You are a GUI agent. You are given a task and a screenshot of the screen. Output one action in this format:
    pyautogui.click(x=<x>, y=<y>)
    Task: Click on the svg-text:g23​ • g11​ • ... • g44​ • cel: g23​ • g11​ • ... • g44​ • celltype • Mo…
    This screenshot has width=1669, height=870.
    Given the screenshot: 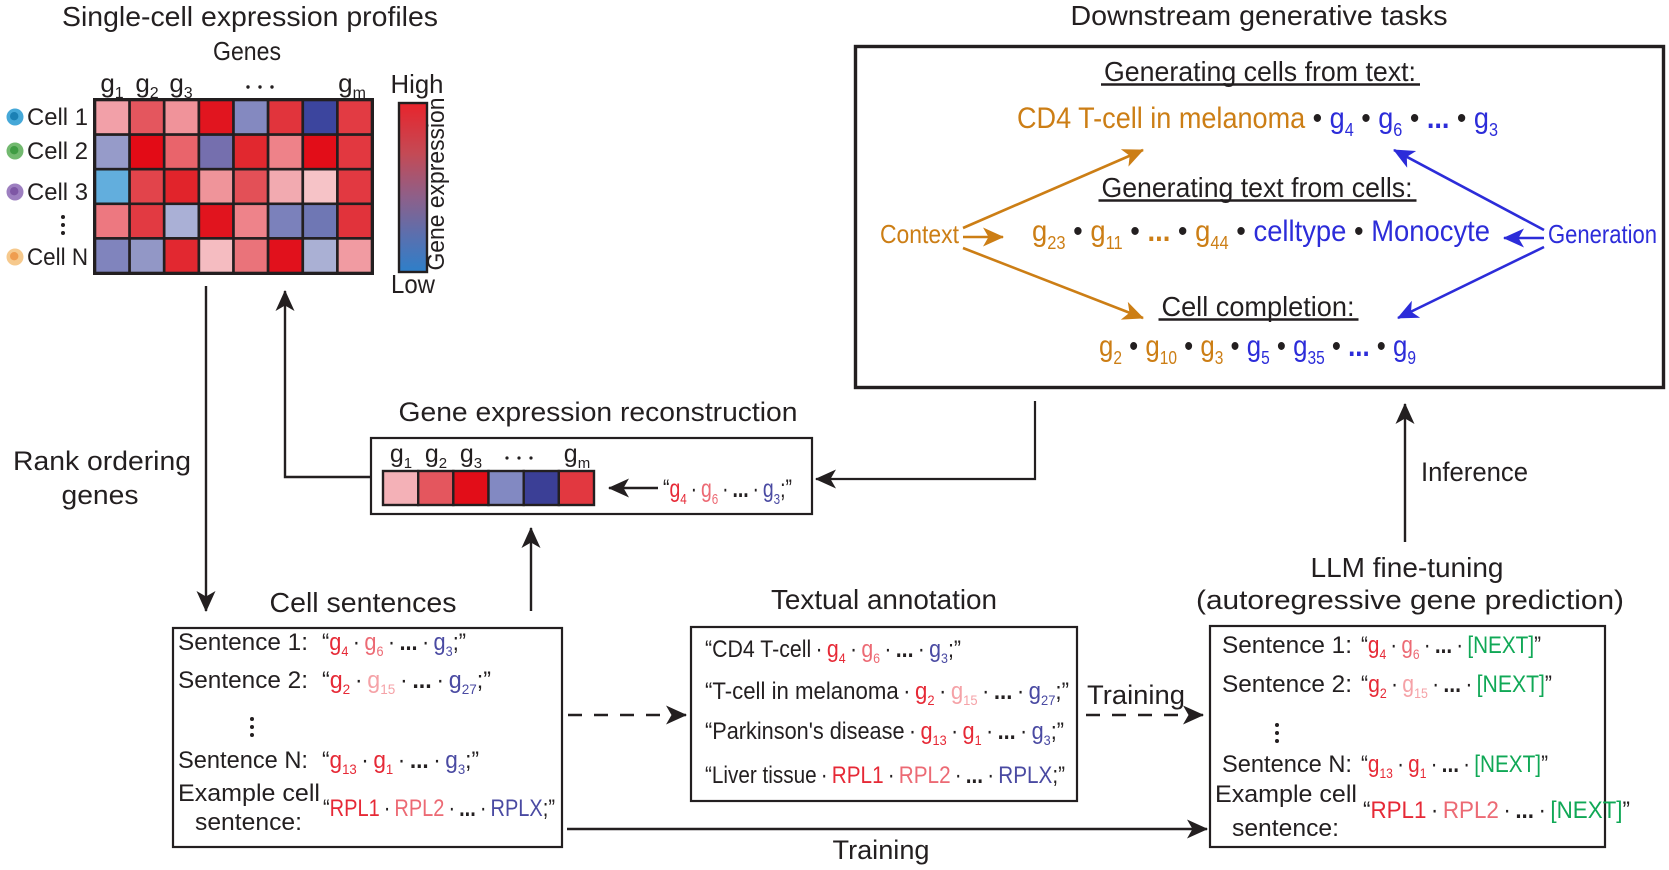 What is the action you would take?
    pyautogui.click(x=1261, y=234)
    